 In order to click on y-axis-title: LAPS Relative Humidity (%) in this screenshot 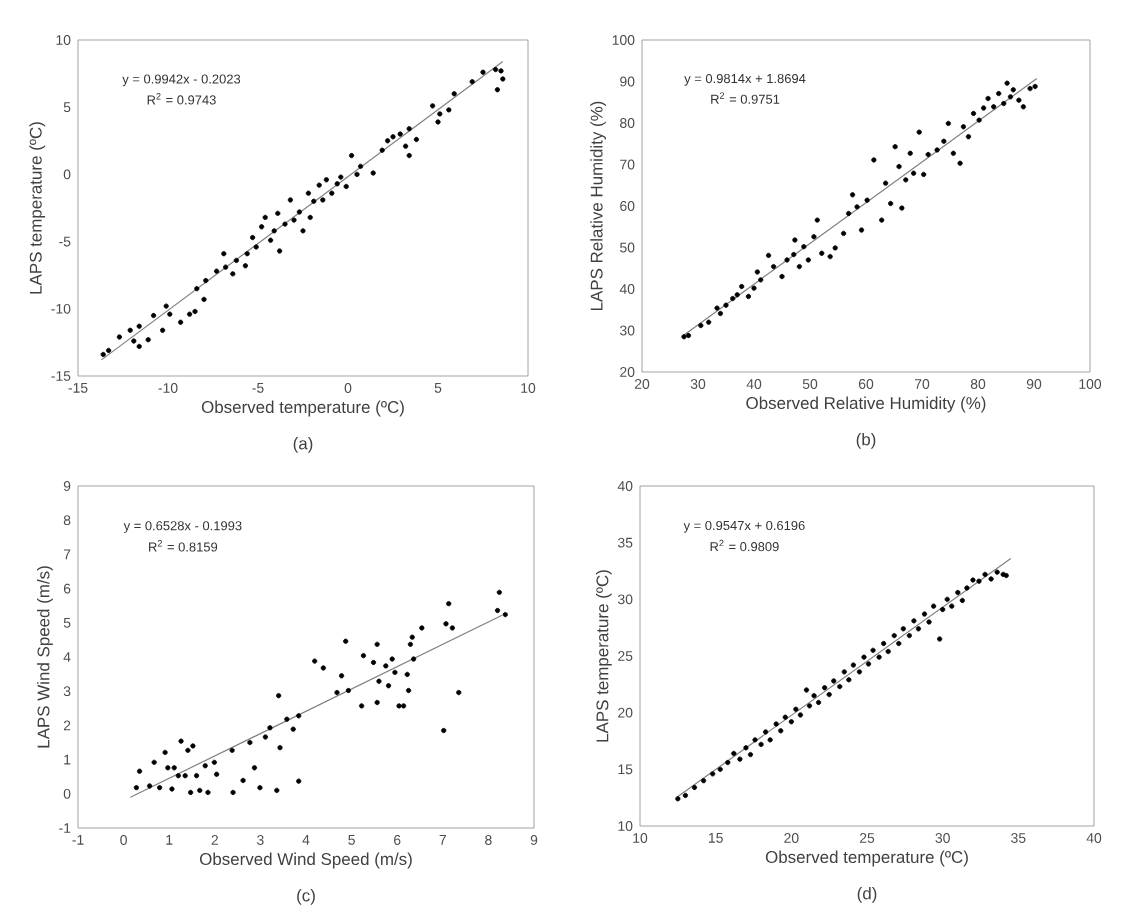, I will do `click(598, 206)`.